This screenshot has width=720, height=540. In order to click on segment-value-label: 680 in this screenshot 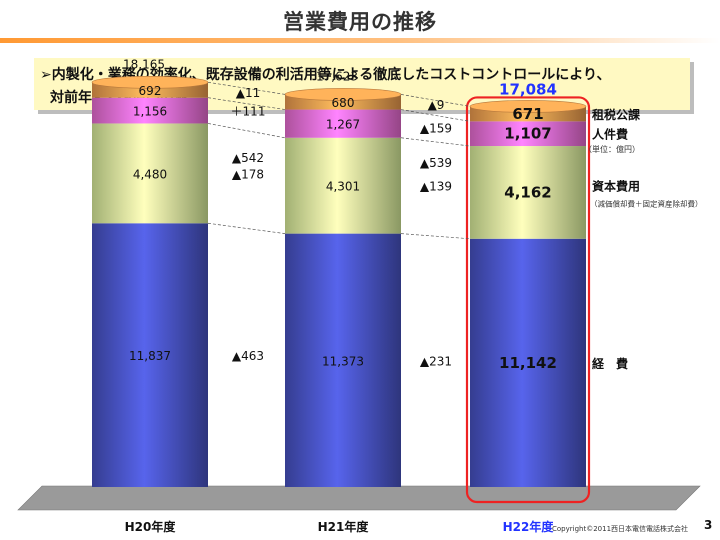, I will do `click(343, 103)`.